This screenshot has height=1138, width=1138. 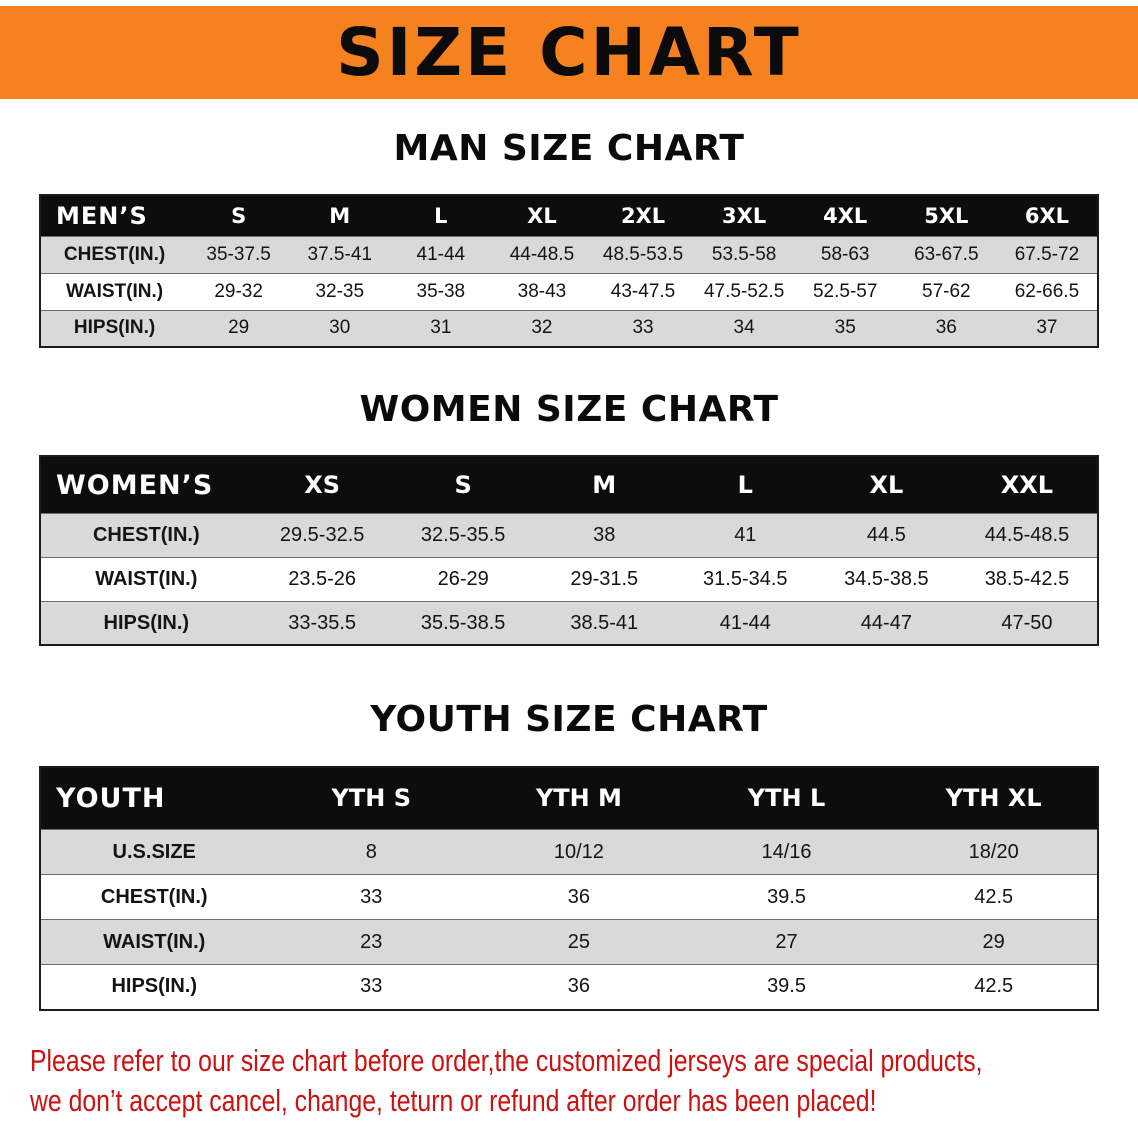 I want to click on measurement-value: 44-48.5, so click(x=542, y=254).